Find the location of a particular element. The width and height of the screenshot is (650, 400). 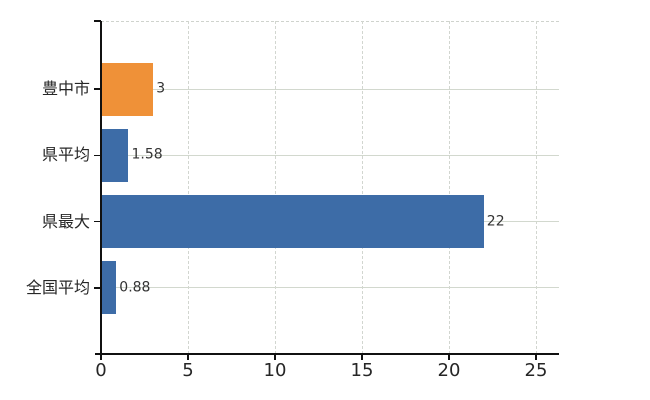

y-axis-top-tick is located at coordinates (97, 21).